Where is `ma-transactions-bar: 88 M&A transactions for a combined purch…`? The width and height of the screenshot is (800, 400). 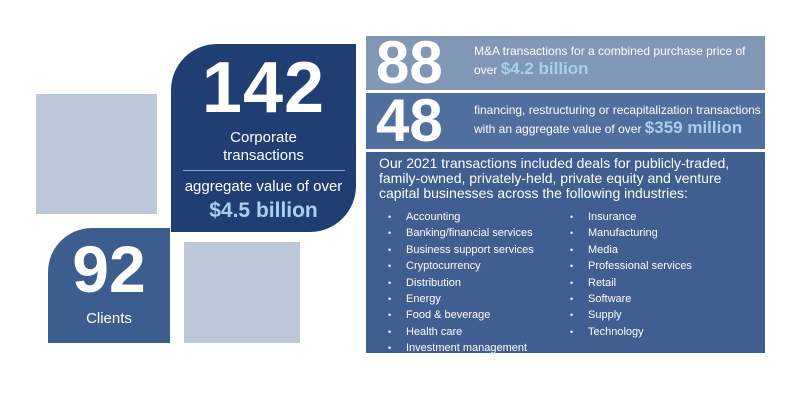 ma-transactions-bar: 88 M&A transactions for a combined purch… is located at coordinates (565, 62).